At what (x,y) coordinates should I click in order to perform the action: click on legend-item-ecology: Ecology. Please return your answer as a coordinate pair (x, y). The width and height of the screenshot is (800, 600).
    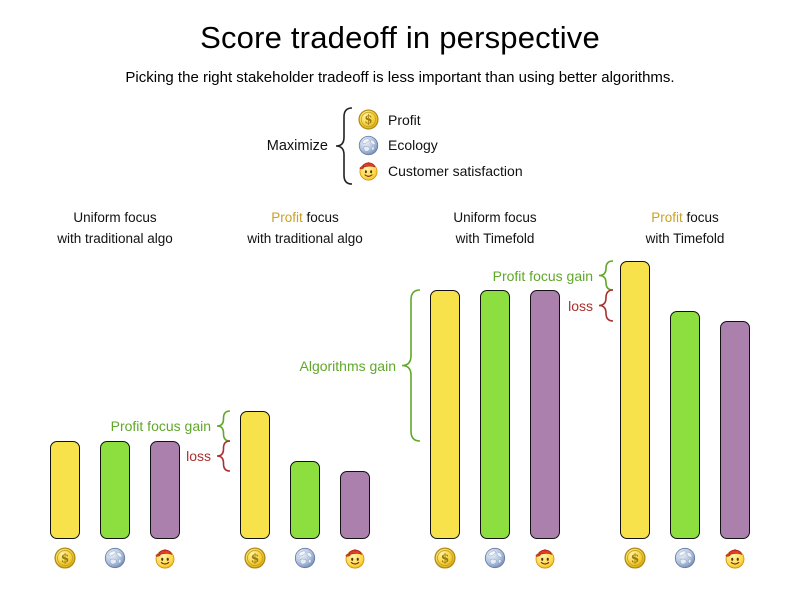
    Looking at the image, I should click on (440, 146).